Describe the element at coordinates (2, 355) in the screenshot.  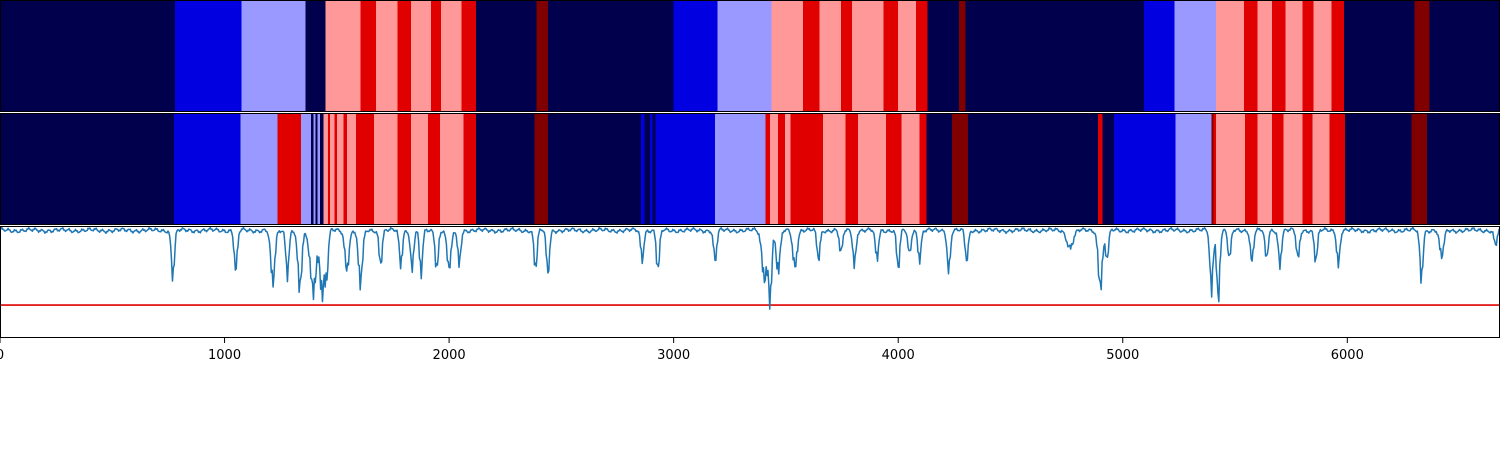
I see `x-tick-label-0: 0` at that location.